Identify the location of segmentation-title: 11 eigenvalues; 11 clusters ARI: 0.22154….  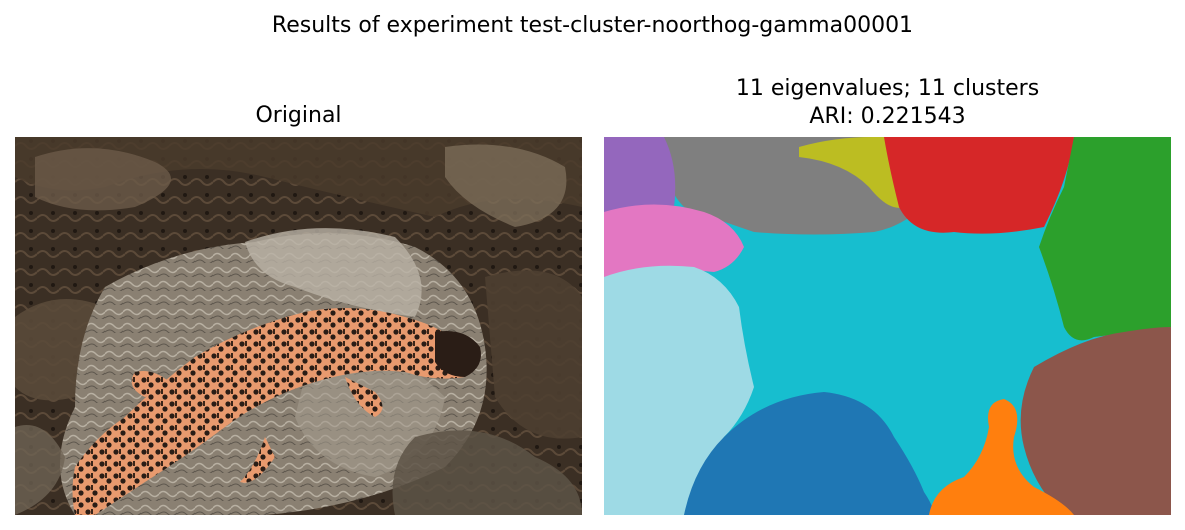
(887, 103).